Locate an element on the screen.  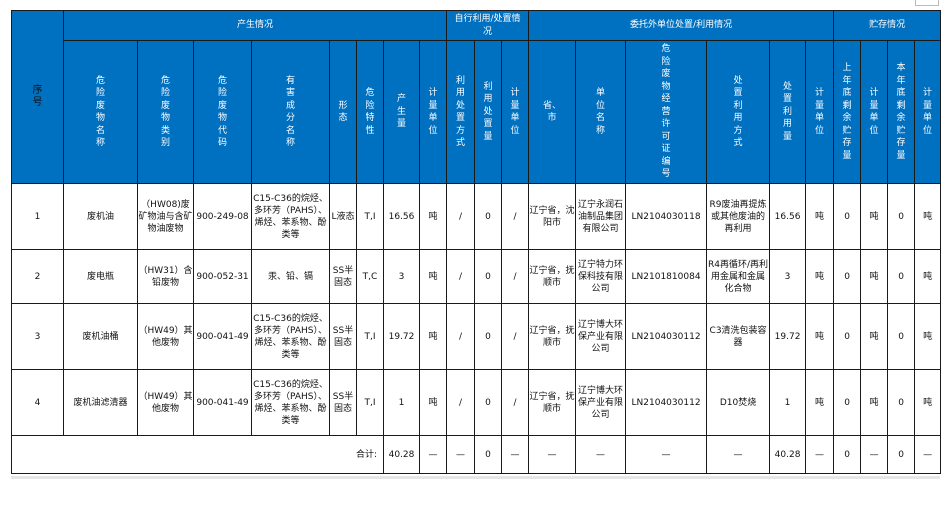
header-column: 形态 is located at coordinates (343, 112).